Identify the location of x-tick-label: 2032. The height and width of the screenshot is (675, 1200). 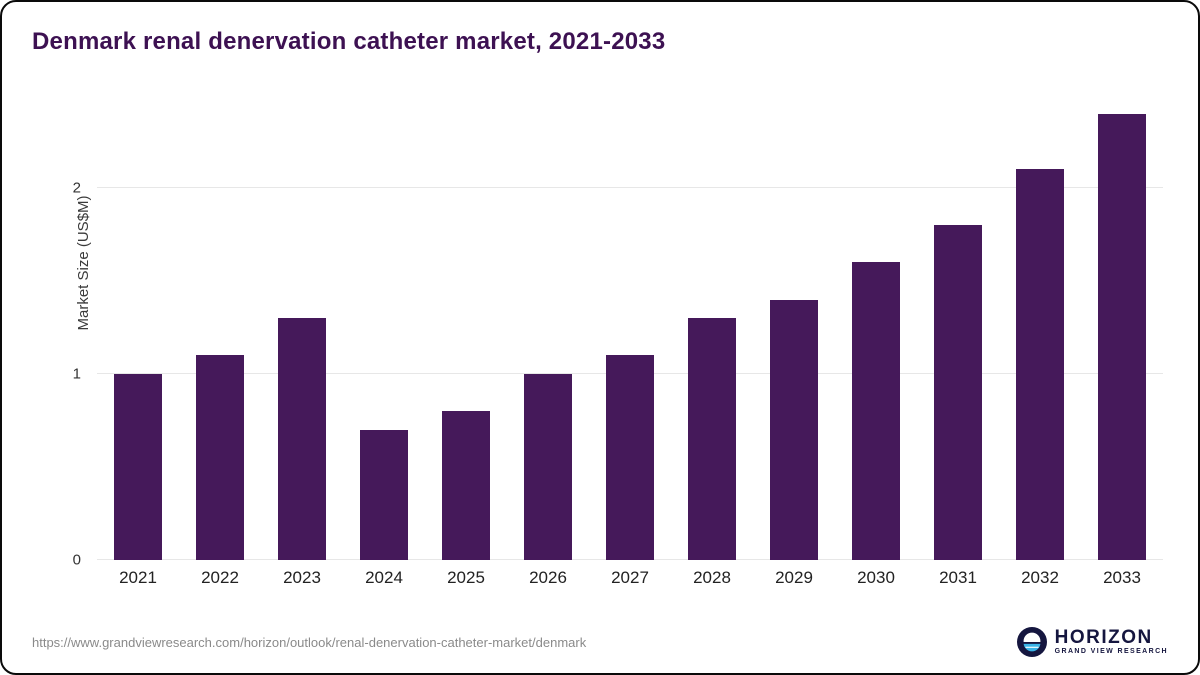
(1040, 577).